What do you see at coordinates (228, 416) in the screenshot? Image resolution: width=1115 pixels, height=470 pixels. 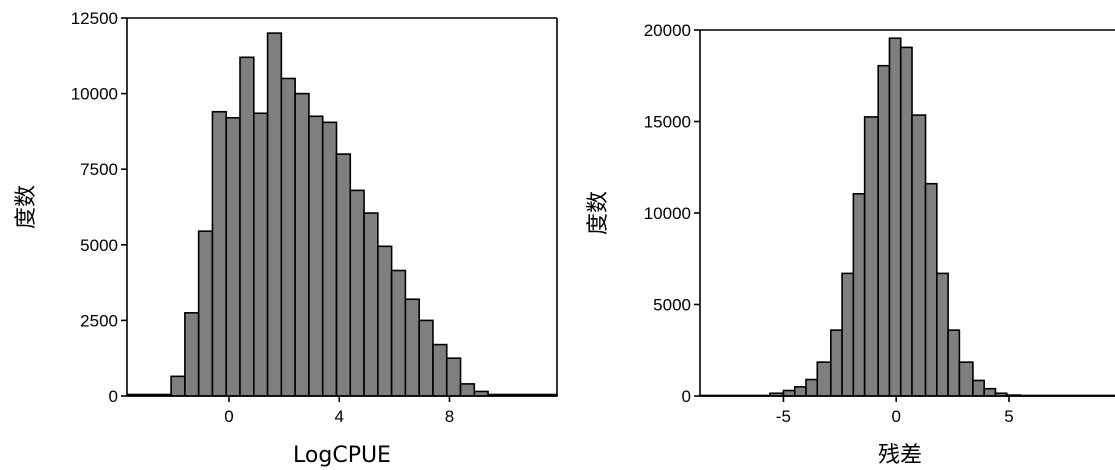 I see `logcpue-x-tick-label: 0` at bounding box center [228, 416].